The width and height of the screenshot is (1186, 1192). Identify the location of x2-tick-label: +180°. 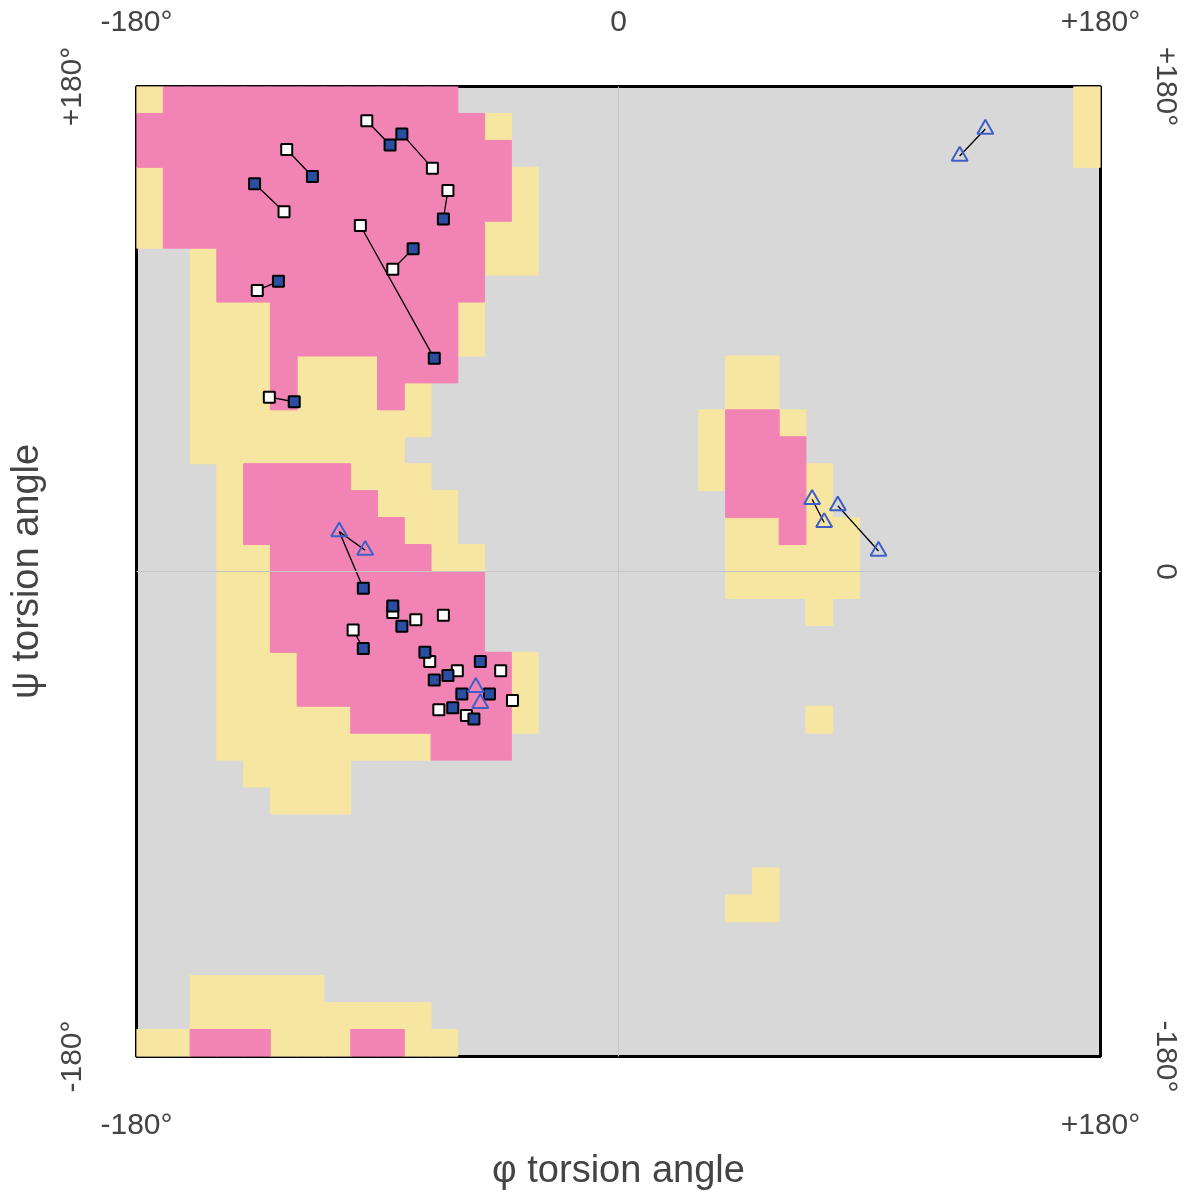
(1100, 20).